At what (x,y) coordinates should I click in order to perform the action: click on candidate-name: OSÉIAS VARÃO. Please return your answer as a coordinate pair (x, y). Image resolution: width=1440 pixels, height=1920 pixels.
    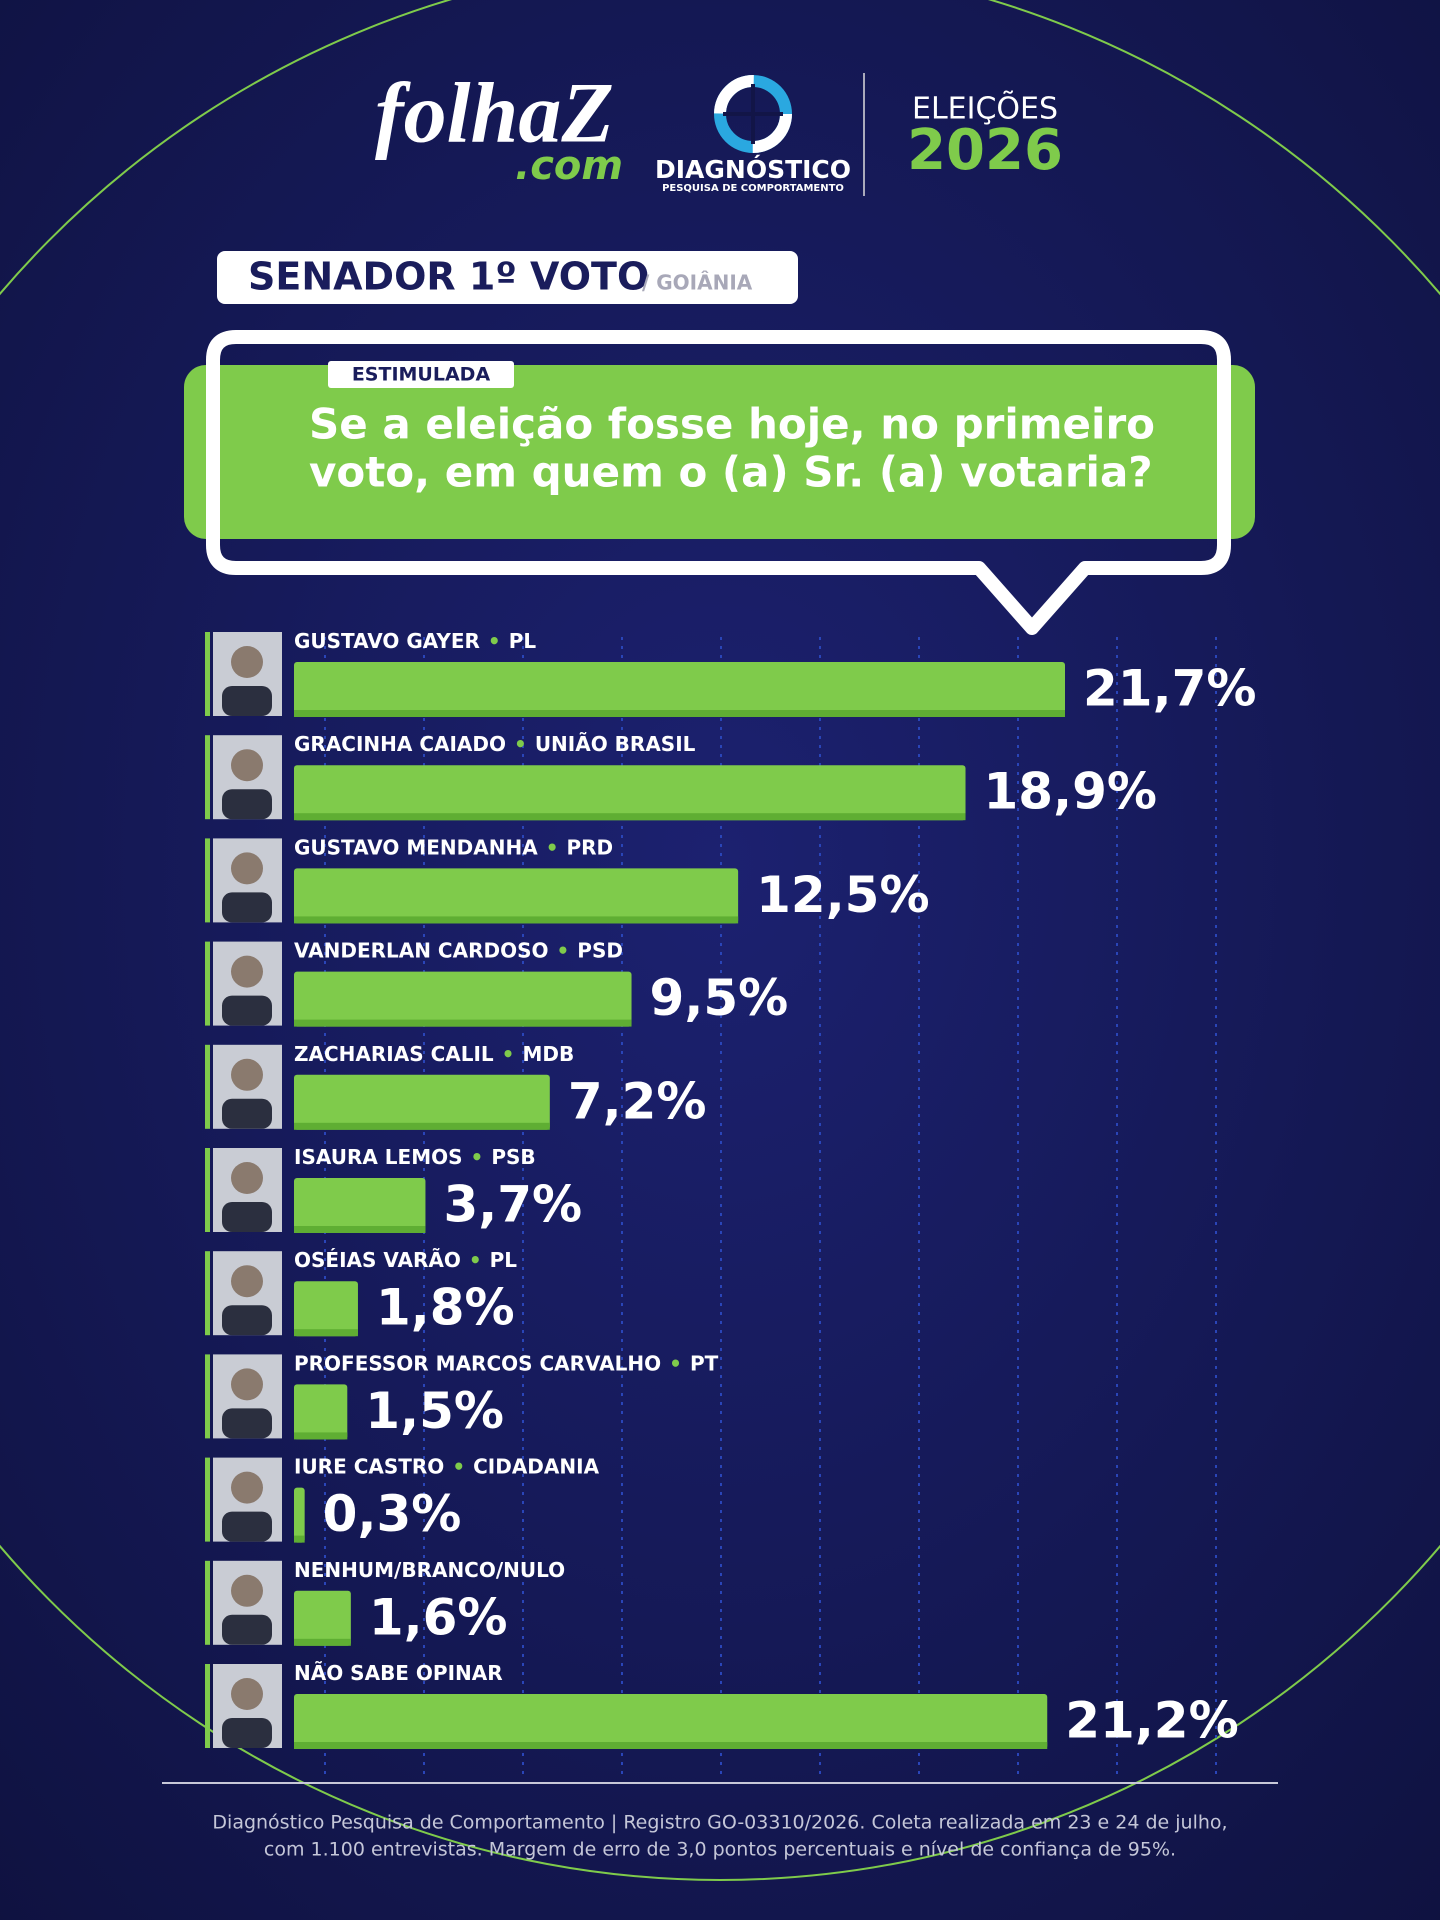
    Looking at the image, I should click on (377, 1260).